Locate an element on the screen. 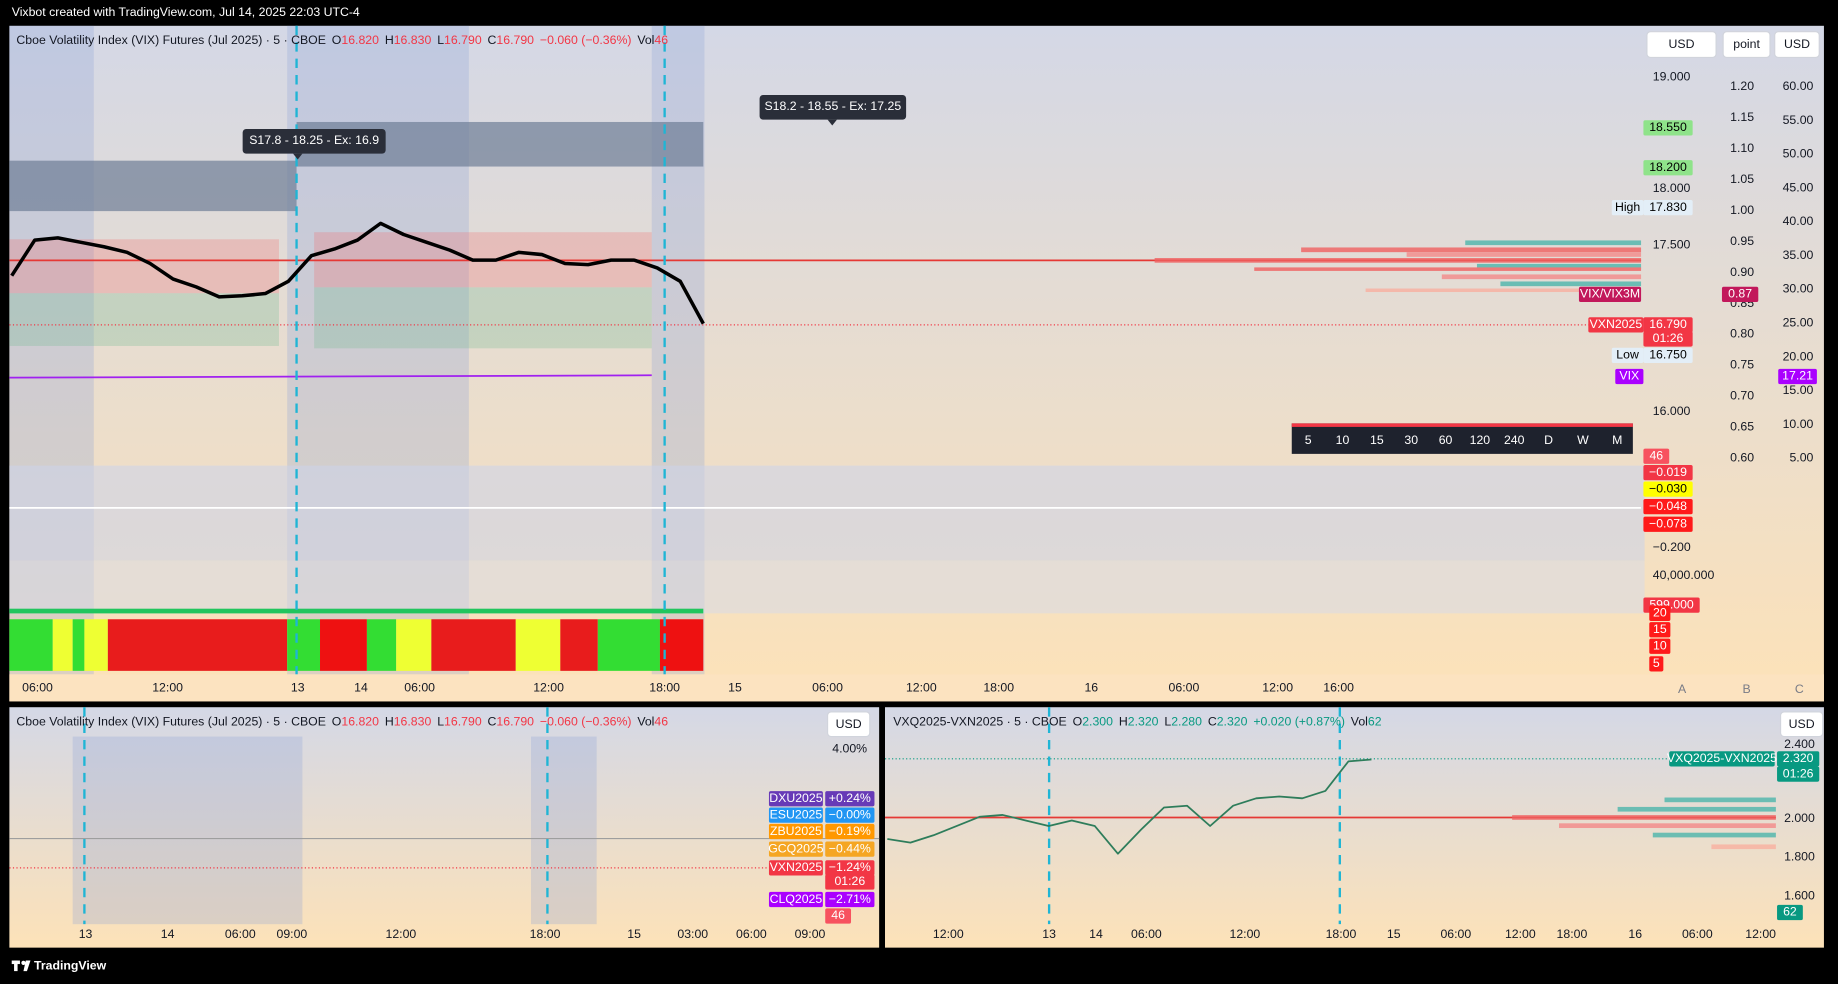  price-tag: 16.750 is located at coordinates (1668, 355).